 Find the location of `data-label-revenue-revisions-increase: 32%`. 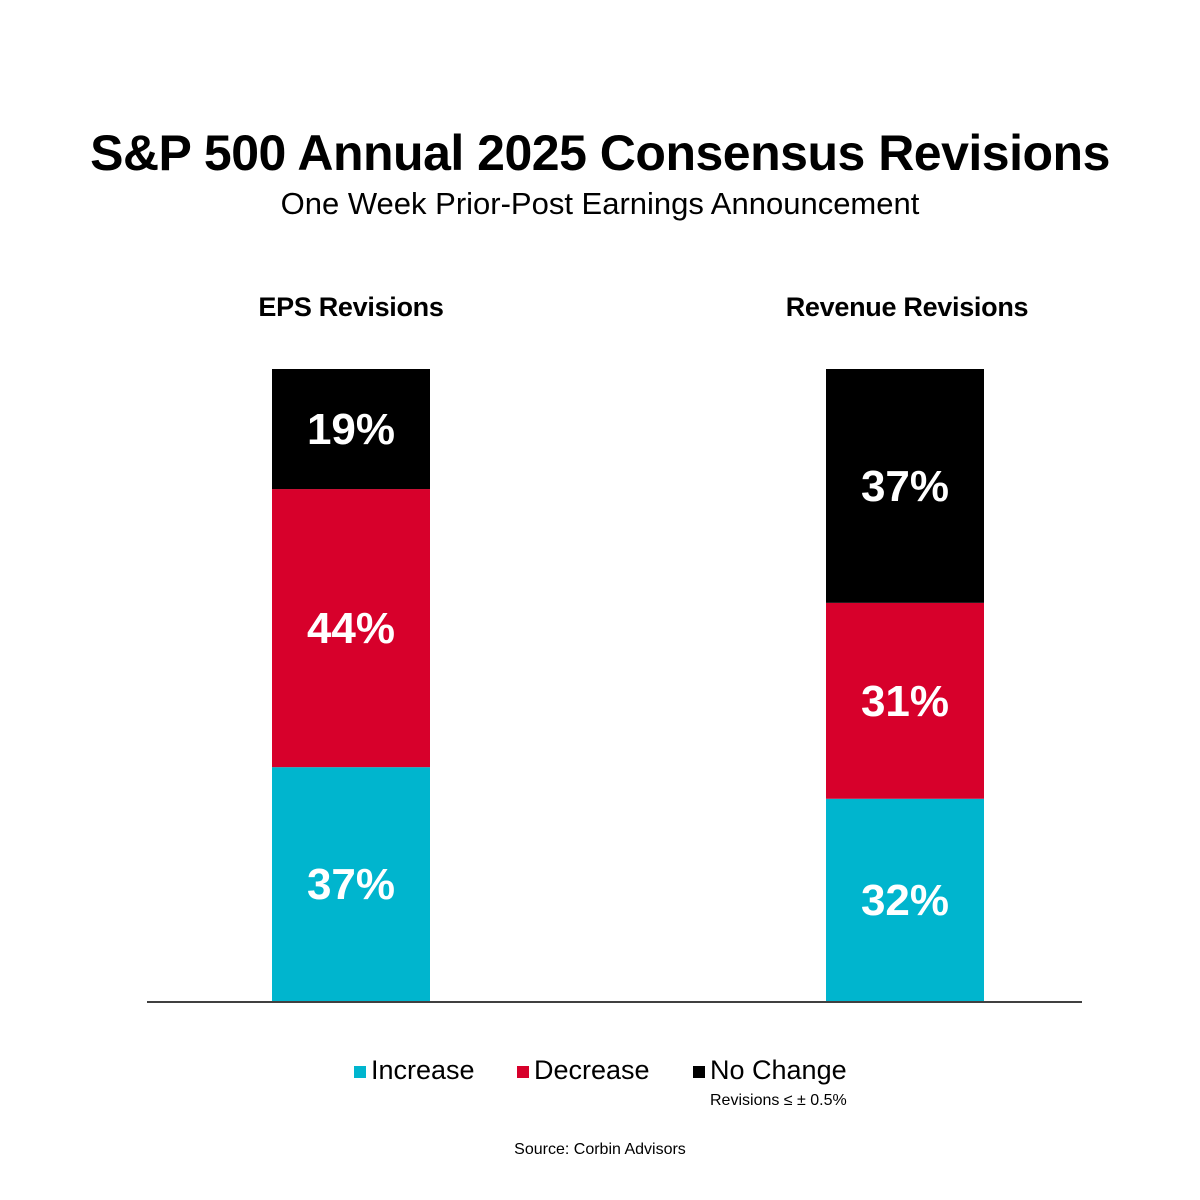

data-label-revenue-revisions-increase: 32% is located at coordinates (905, 900).